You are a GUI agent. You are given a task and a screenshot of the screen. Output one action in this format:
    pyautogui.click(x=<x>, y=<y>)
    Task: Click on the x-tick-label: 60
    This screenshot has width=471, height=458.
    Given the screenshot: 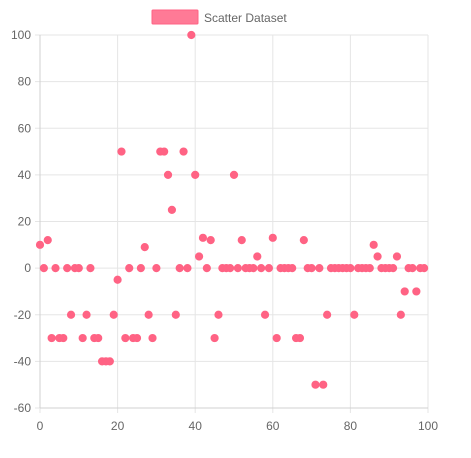 What is the action you would take?
    pyautogui.click(x=273, y=426)
    